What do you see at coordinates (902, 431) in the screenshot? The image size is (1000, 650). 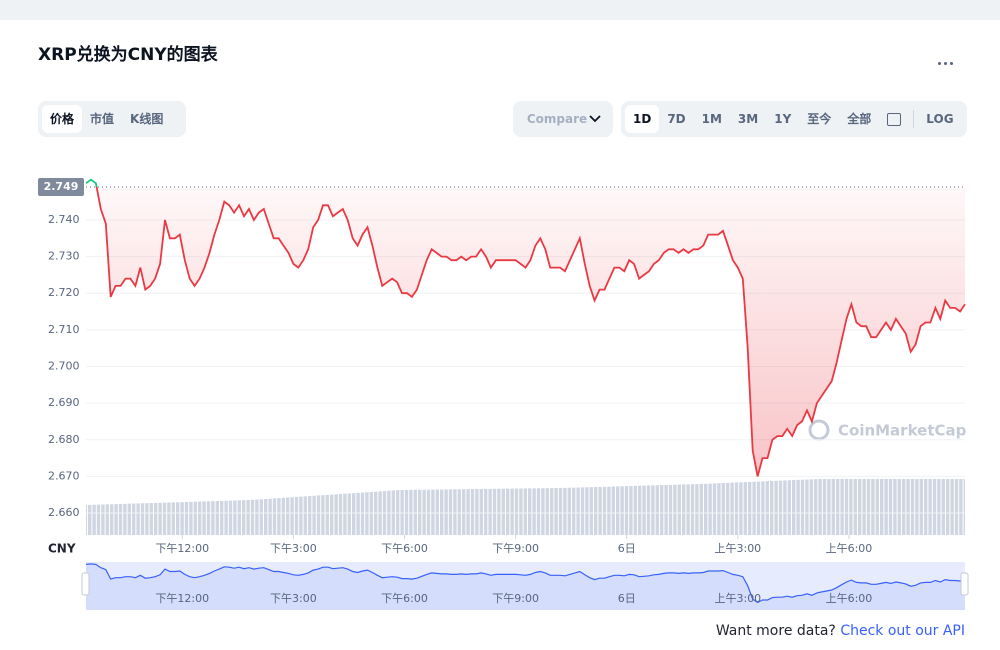 I see `watermark-text: CoinMarketCap` at bounding box center [902, 431].